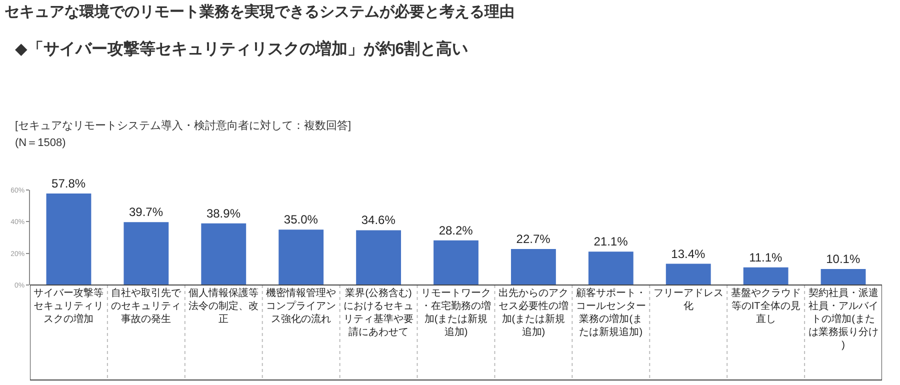 The height and width of the screenshot is (385, 900). What do you see at coordinates (688, 300) in the screenshot?
I see `x-tick-label: フリーアドレス化` at bounding box center [688, 300].